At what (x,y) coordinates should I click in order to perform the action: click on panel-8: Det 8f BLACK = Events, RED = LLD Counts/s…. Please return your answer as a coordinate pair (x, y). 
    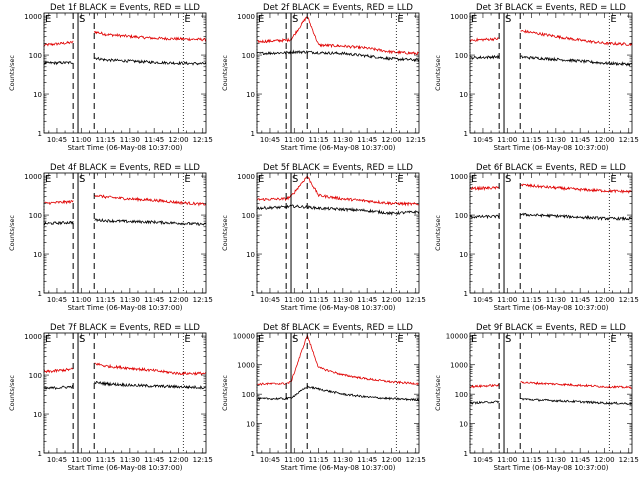
    Looking at the image, I should click on (323, 397).